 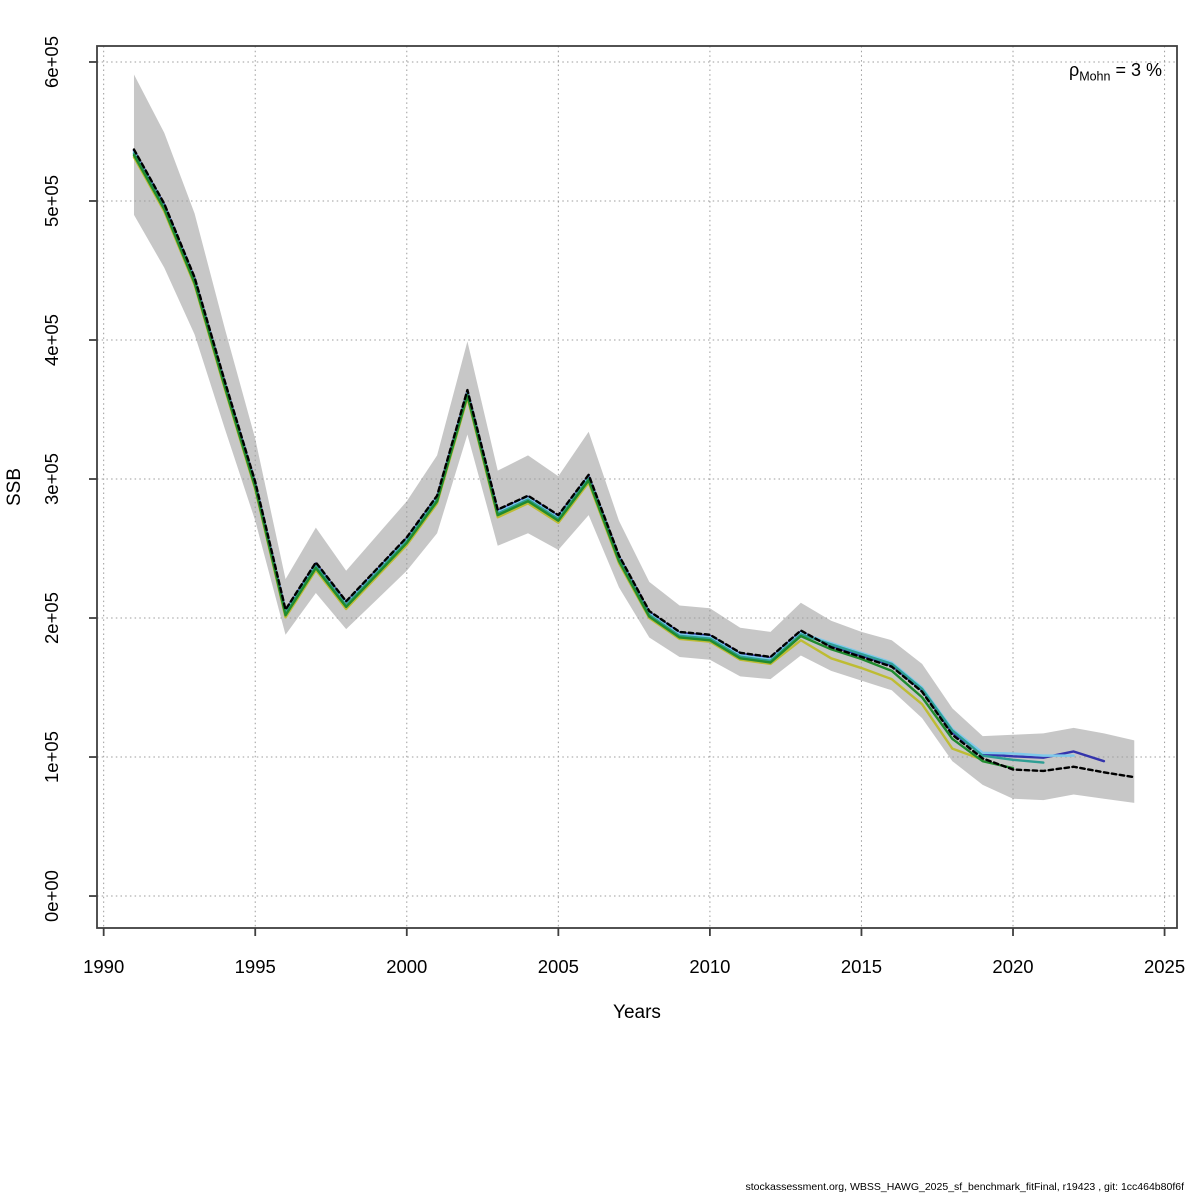 I want to click on mohn-rho-annotation: ρMohn = 3 %, so click(x=1115, y=72).